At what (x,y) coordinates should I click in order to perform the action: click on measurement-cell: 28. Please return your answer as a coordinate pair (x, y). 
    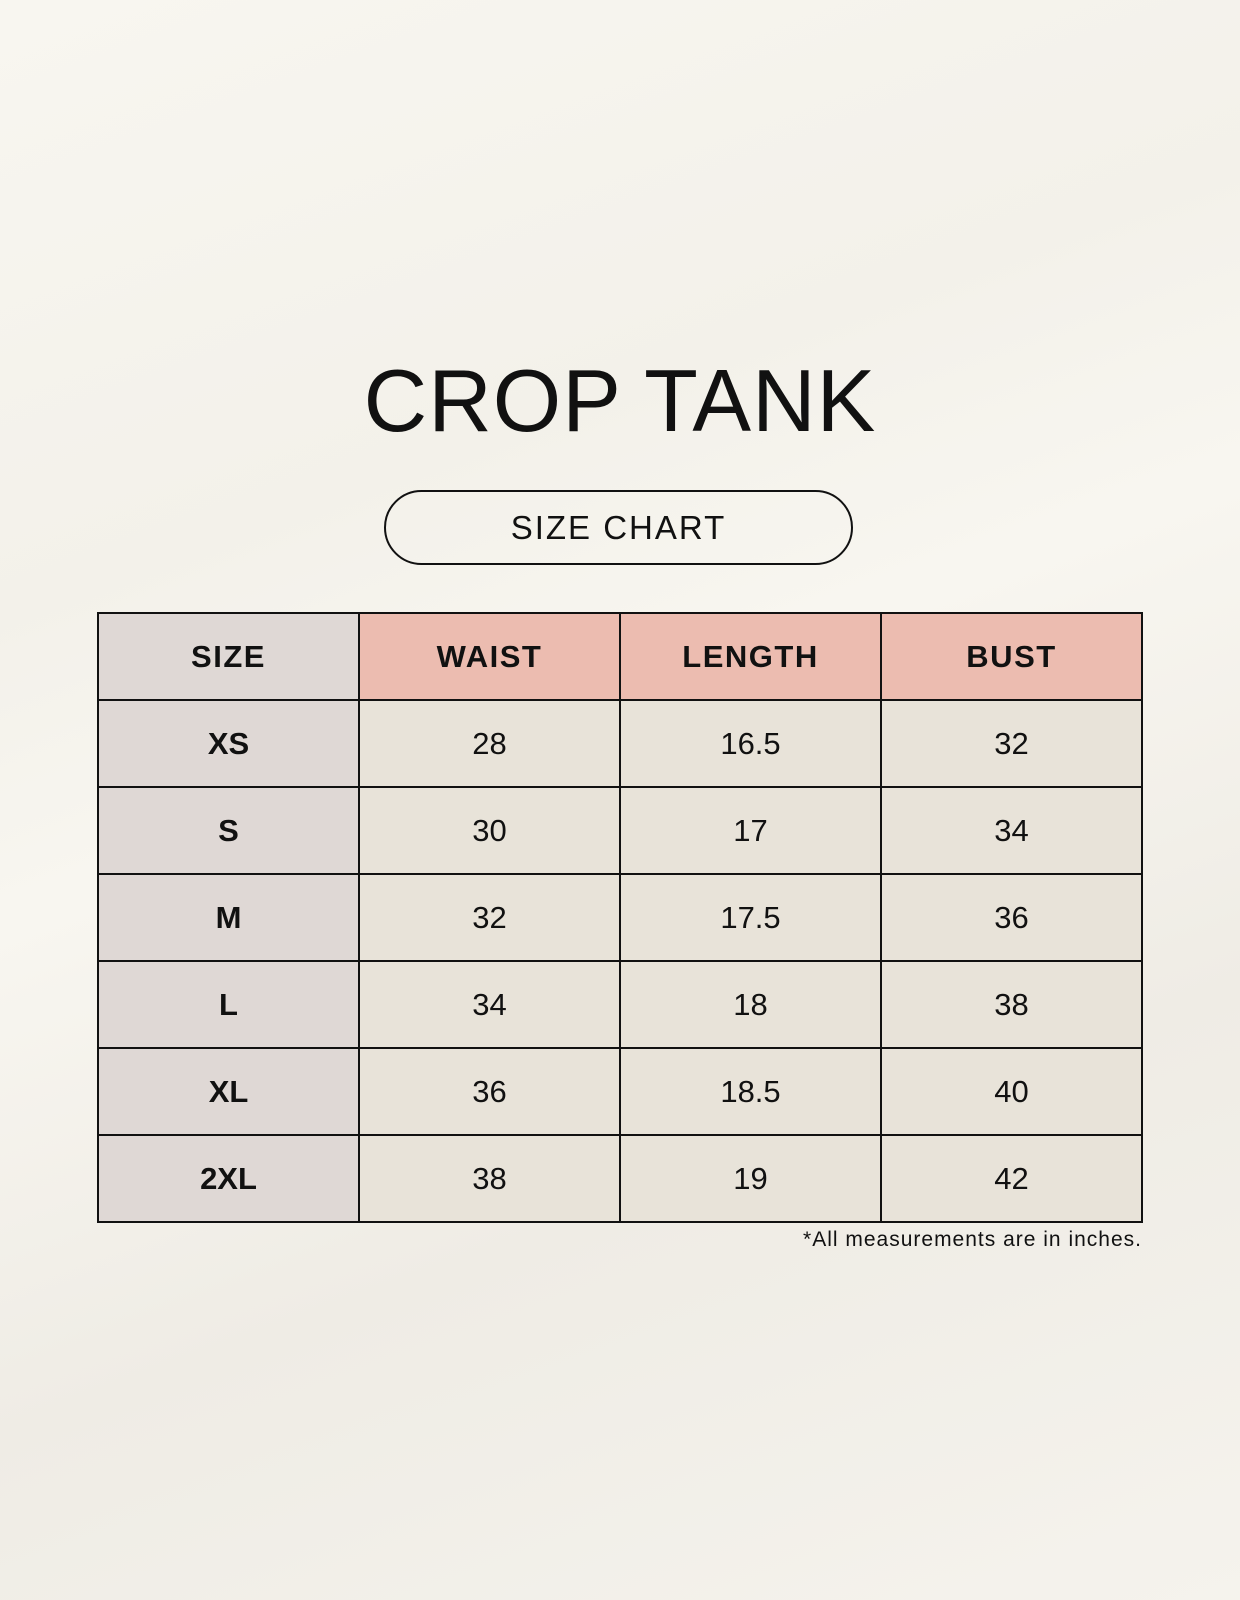
    Looking at the image, I should click on (489, 743).